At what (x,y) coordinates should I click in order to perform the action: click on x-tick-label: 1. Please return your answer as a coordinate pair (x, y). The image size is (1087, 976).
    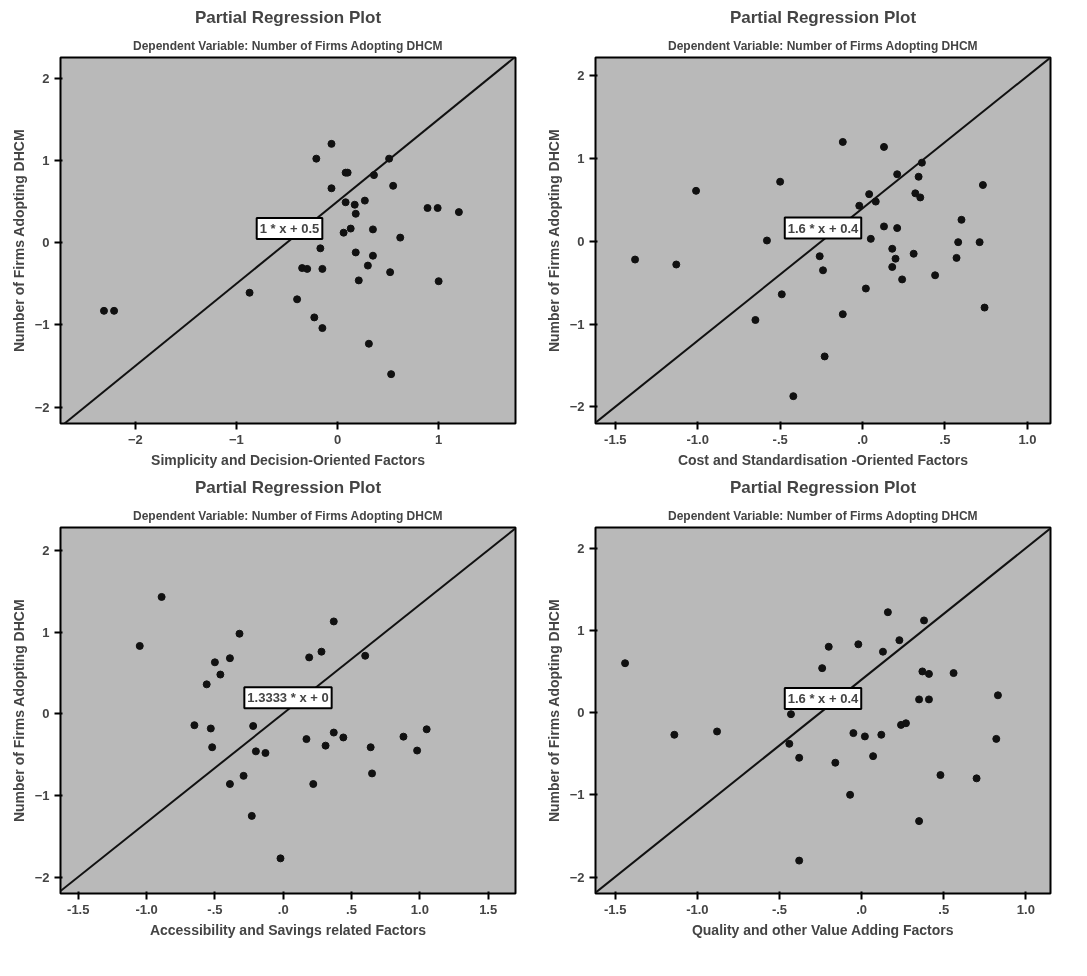
    Looking at the image, I should click on (439, 439).